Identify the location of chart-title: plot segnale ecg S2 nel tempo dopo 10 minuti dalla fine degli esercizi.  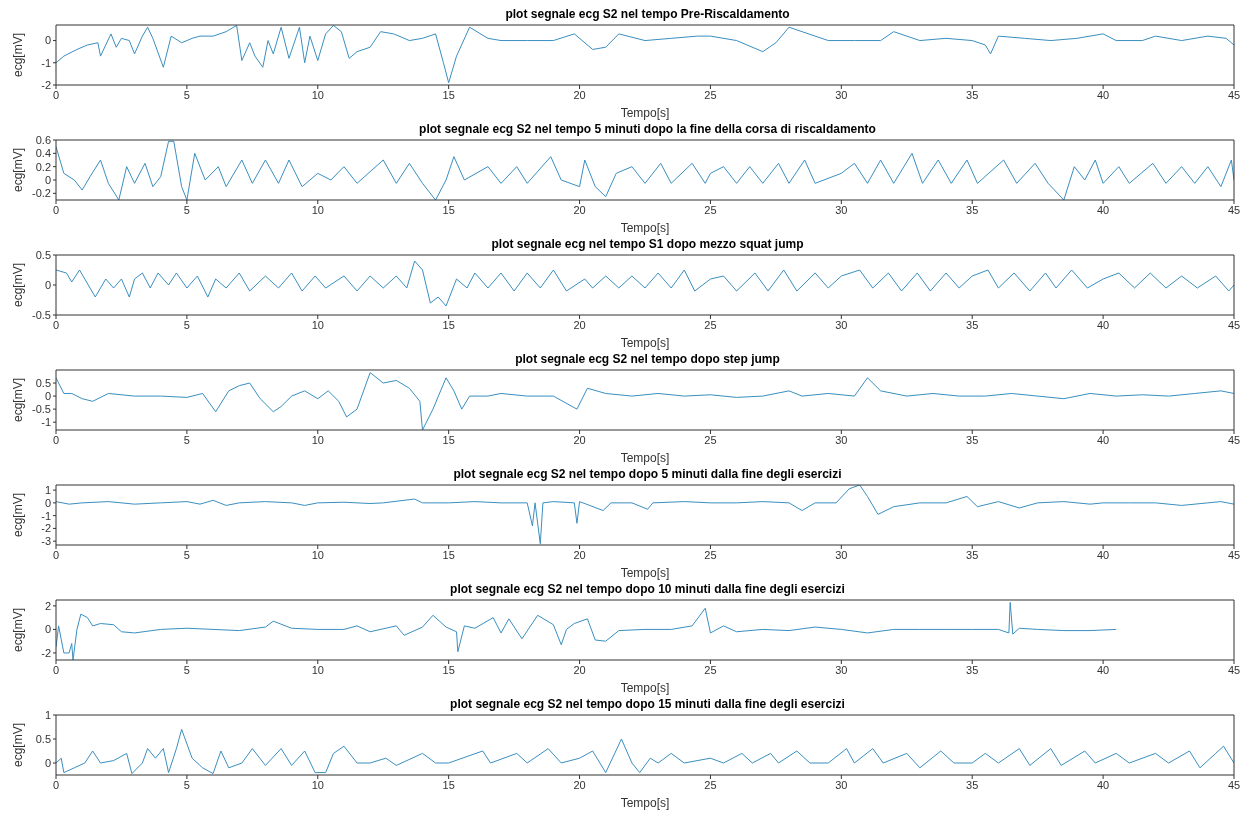
(647, 589).